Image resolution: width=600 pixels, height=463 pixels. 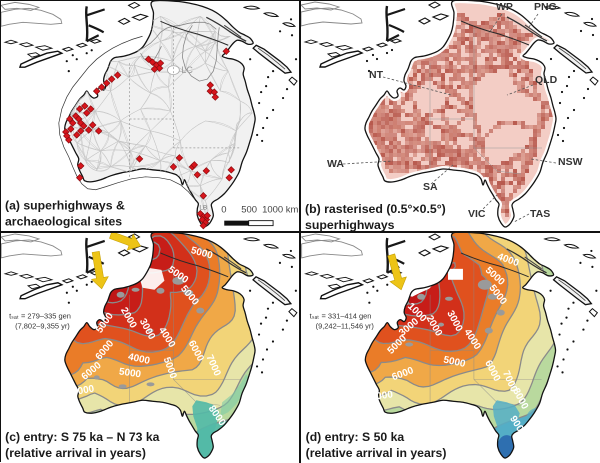 What do you see at coordinates (40, 316) in the screenshot?
I see `svg-text: tₛₐₜ = 279–335 gen` at bounding box center [40, 316].